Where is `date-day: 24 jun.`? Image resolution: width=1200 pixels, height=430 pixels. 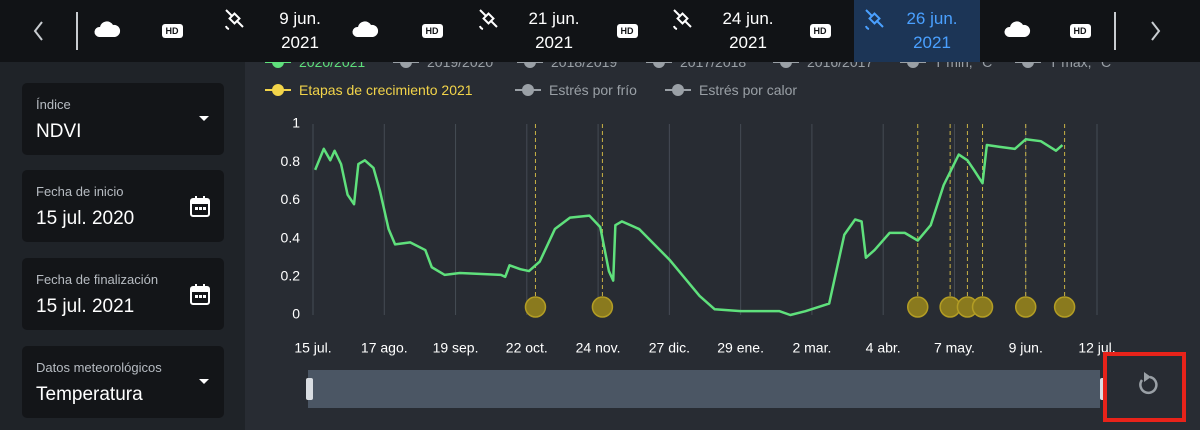
date-day: 24 jun. is located at coordinates (748, 18).